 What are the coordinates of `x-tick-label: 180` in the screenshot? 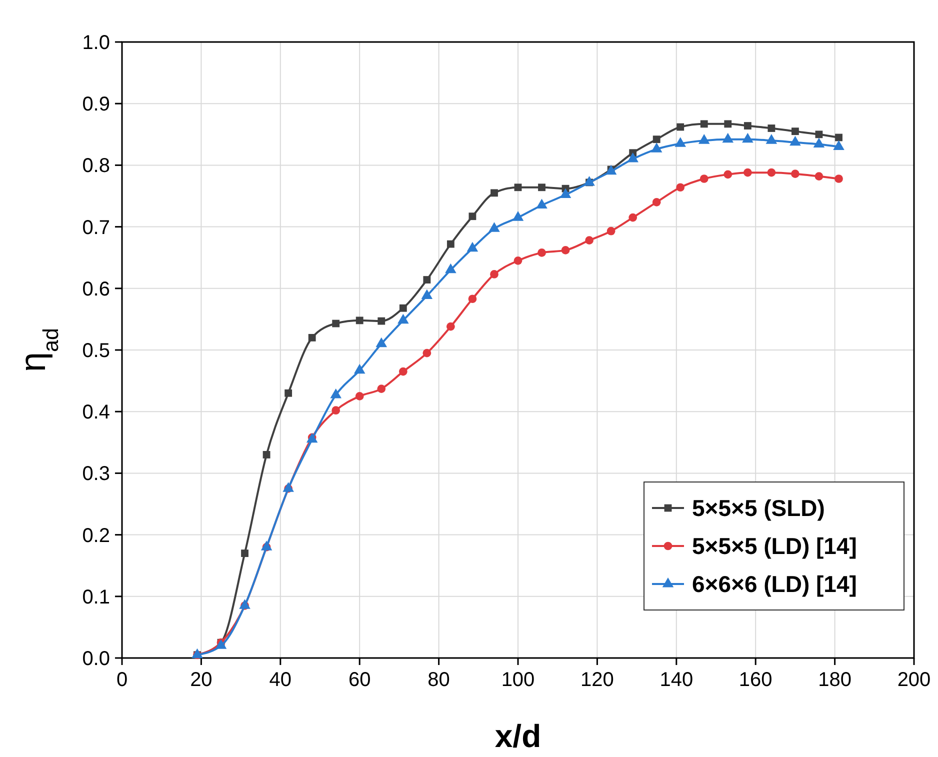 It's located at (835, 680).